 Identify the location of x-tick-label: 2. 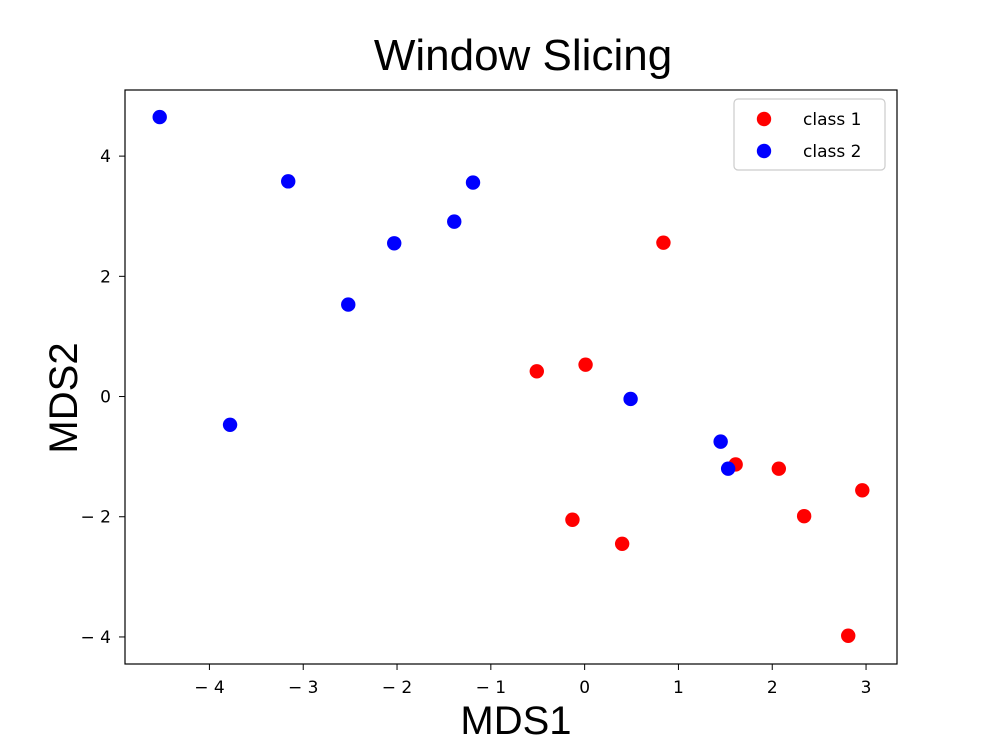
(772, 688).